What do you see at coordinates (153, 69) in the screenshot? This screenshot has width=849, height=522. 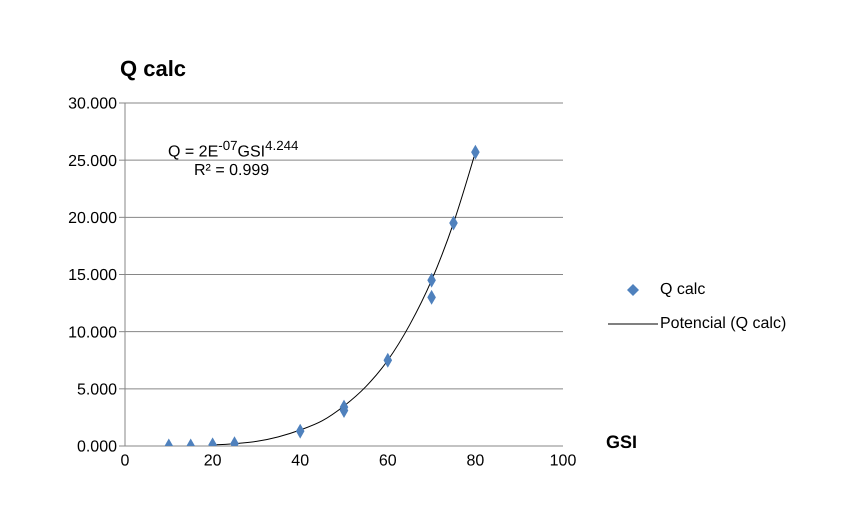 I see `chart-title: Q calc` at bounding box center [153, 69].